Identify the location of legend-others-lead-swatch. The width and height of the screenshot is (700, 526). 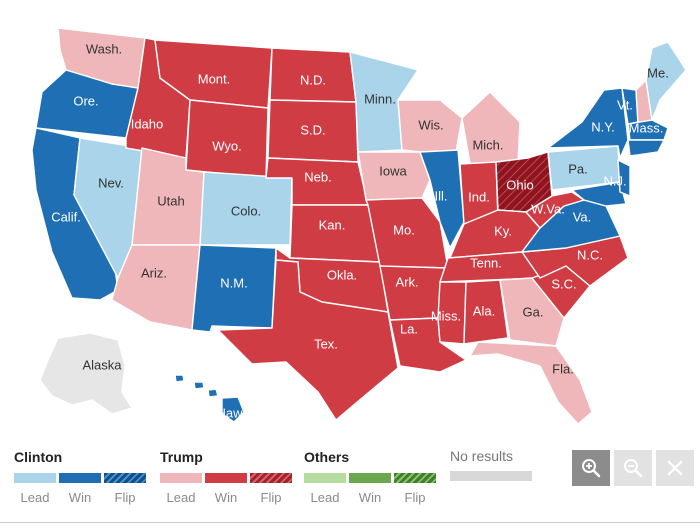
(325, 478).